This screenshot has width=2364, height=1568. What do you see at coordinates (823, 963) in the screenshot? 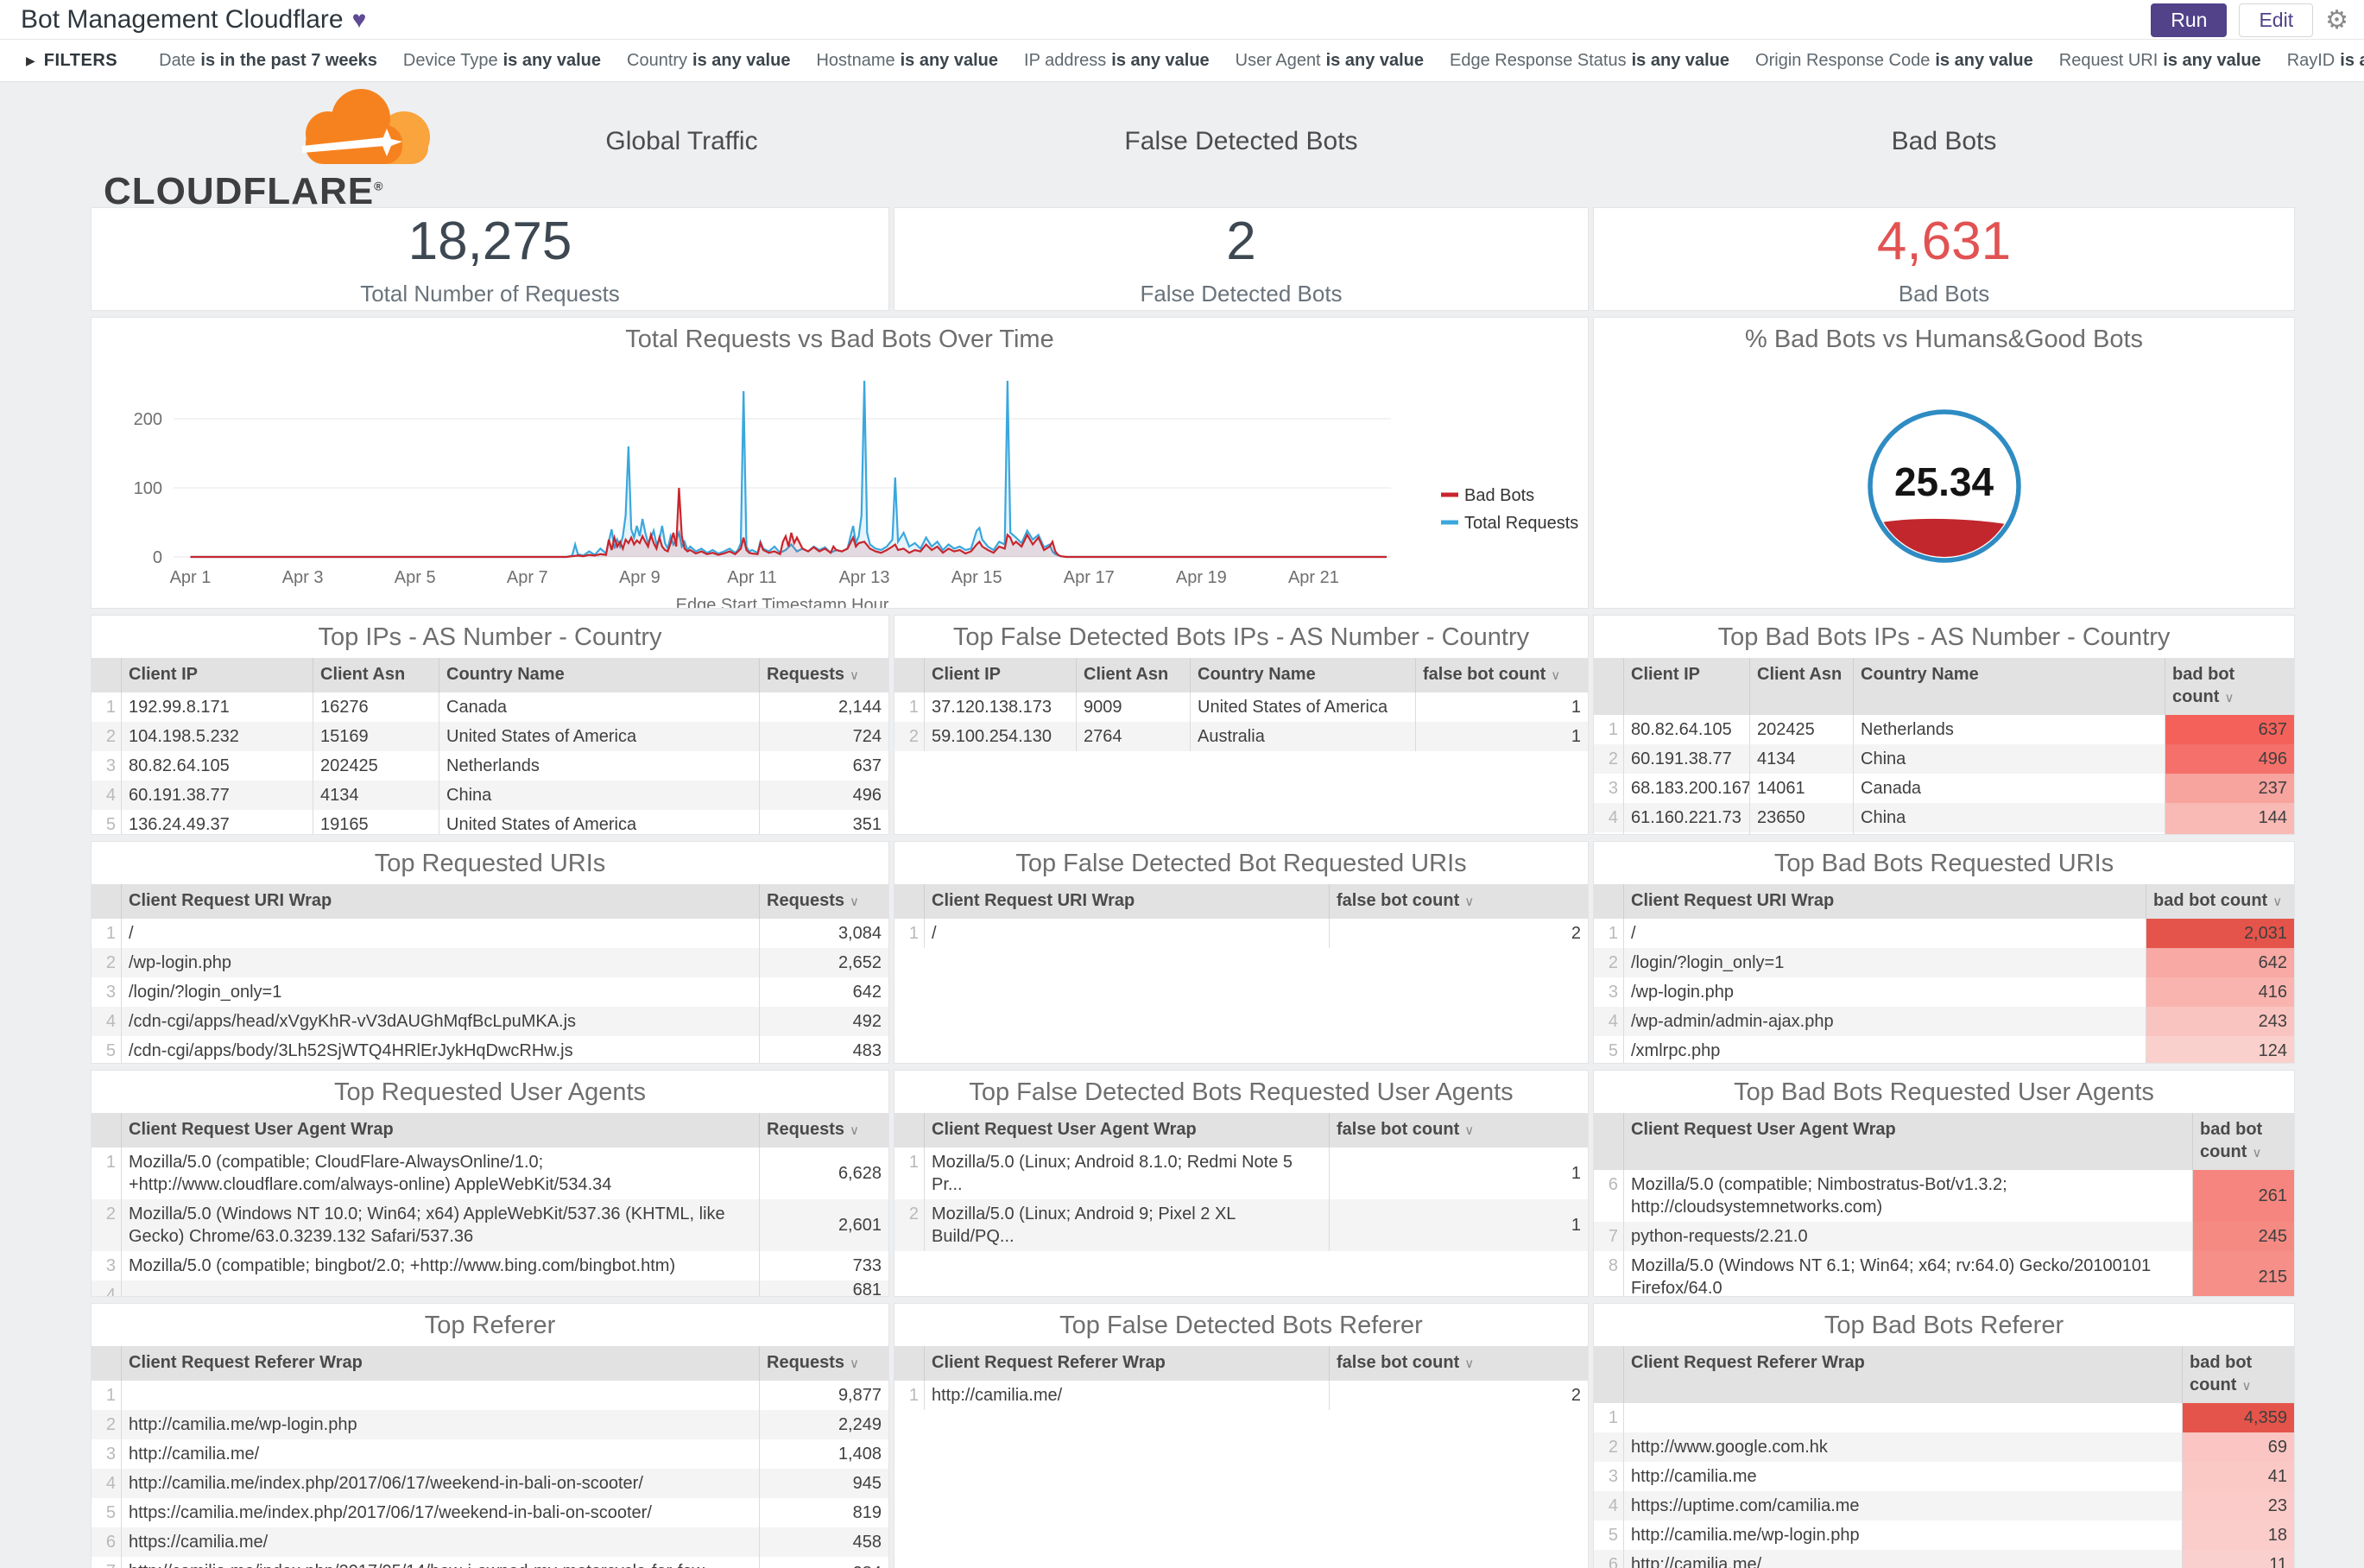
I see `cell-value: 2,652` at bounding box center [823, 963].